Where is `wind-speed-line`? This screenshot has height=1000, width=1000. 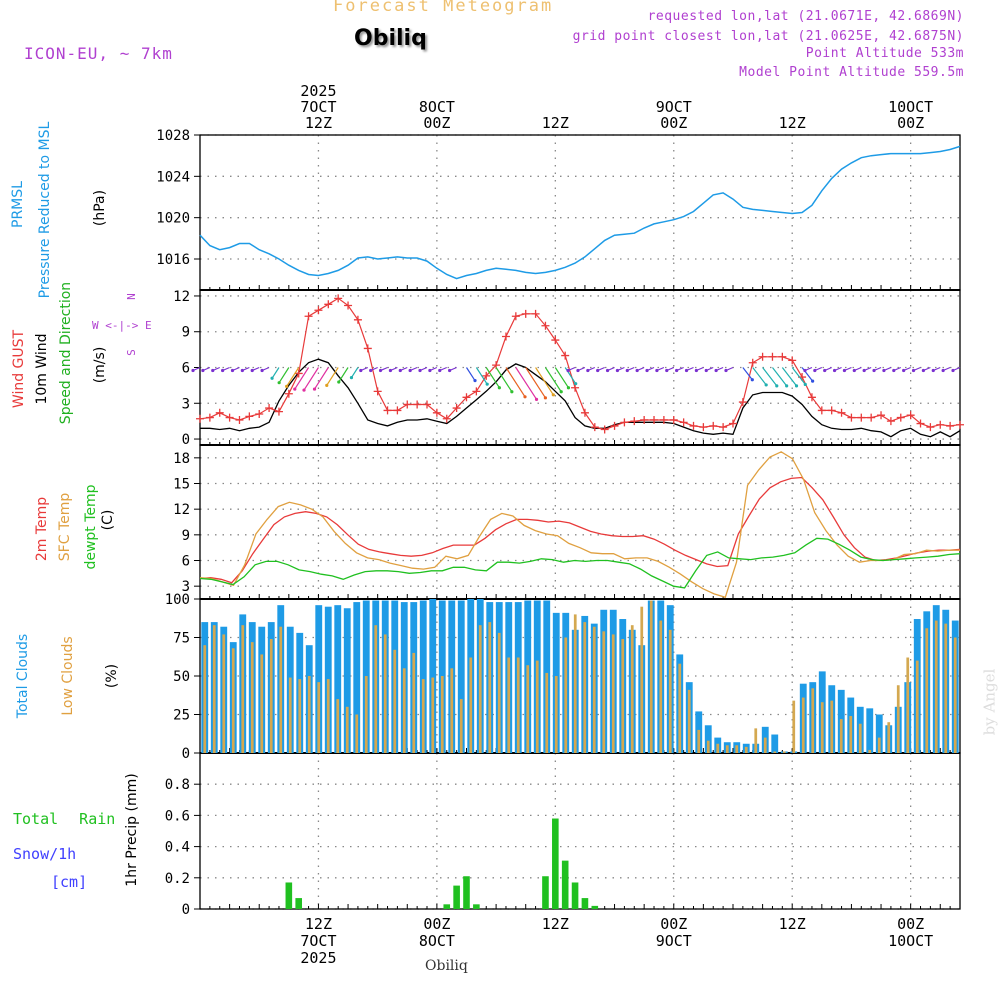 wind-speed-line is located at coordinates (580, 398).